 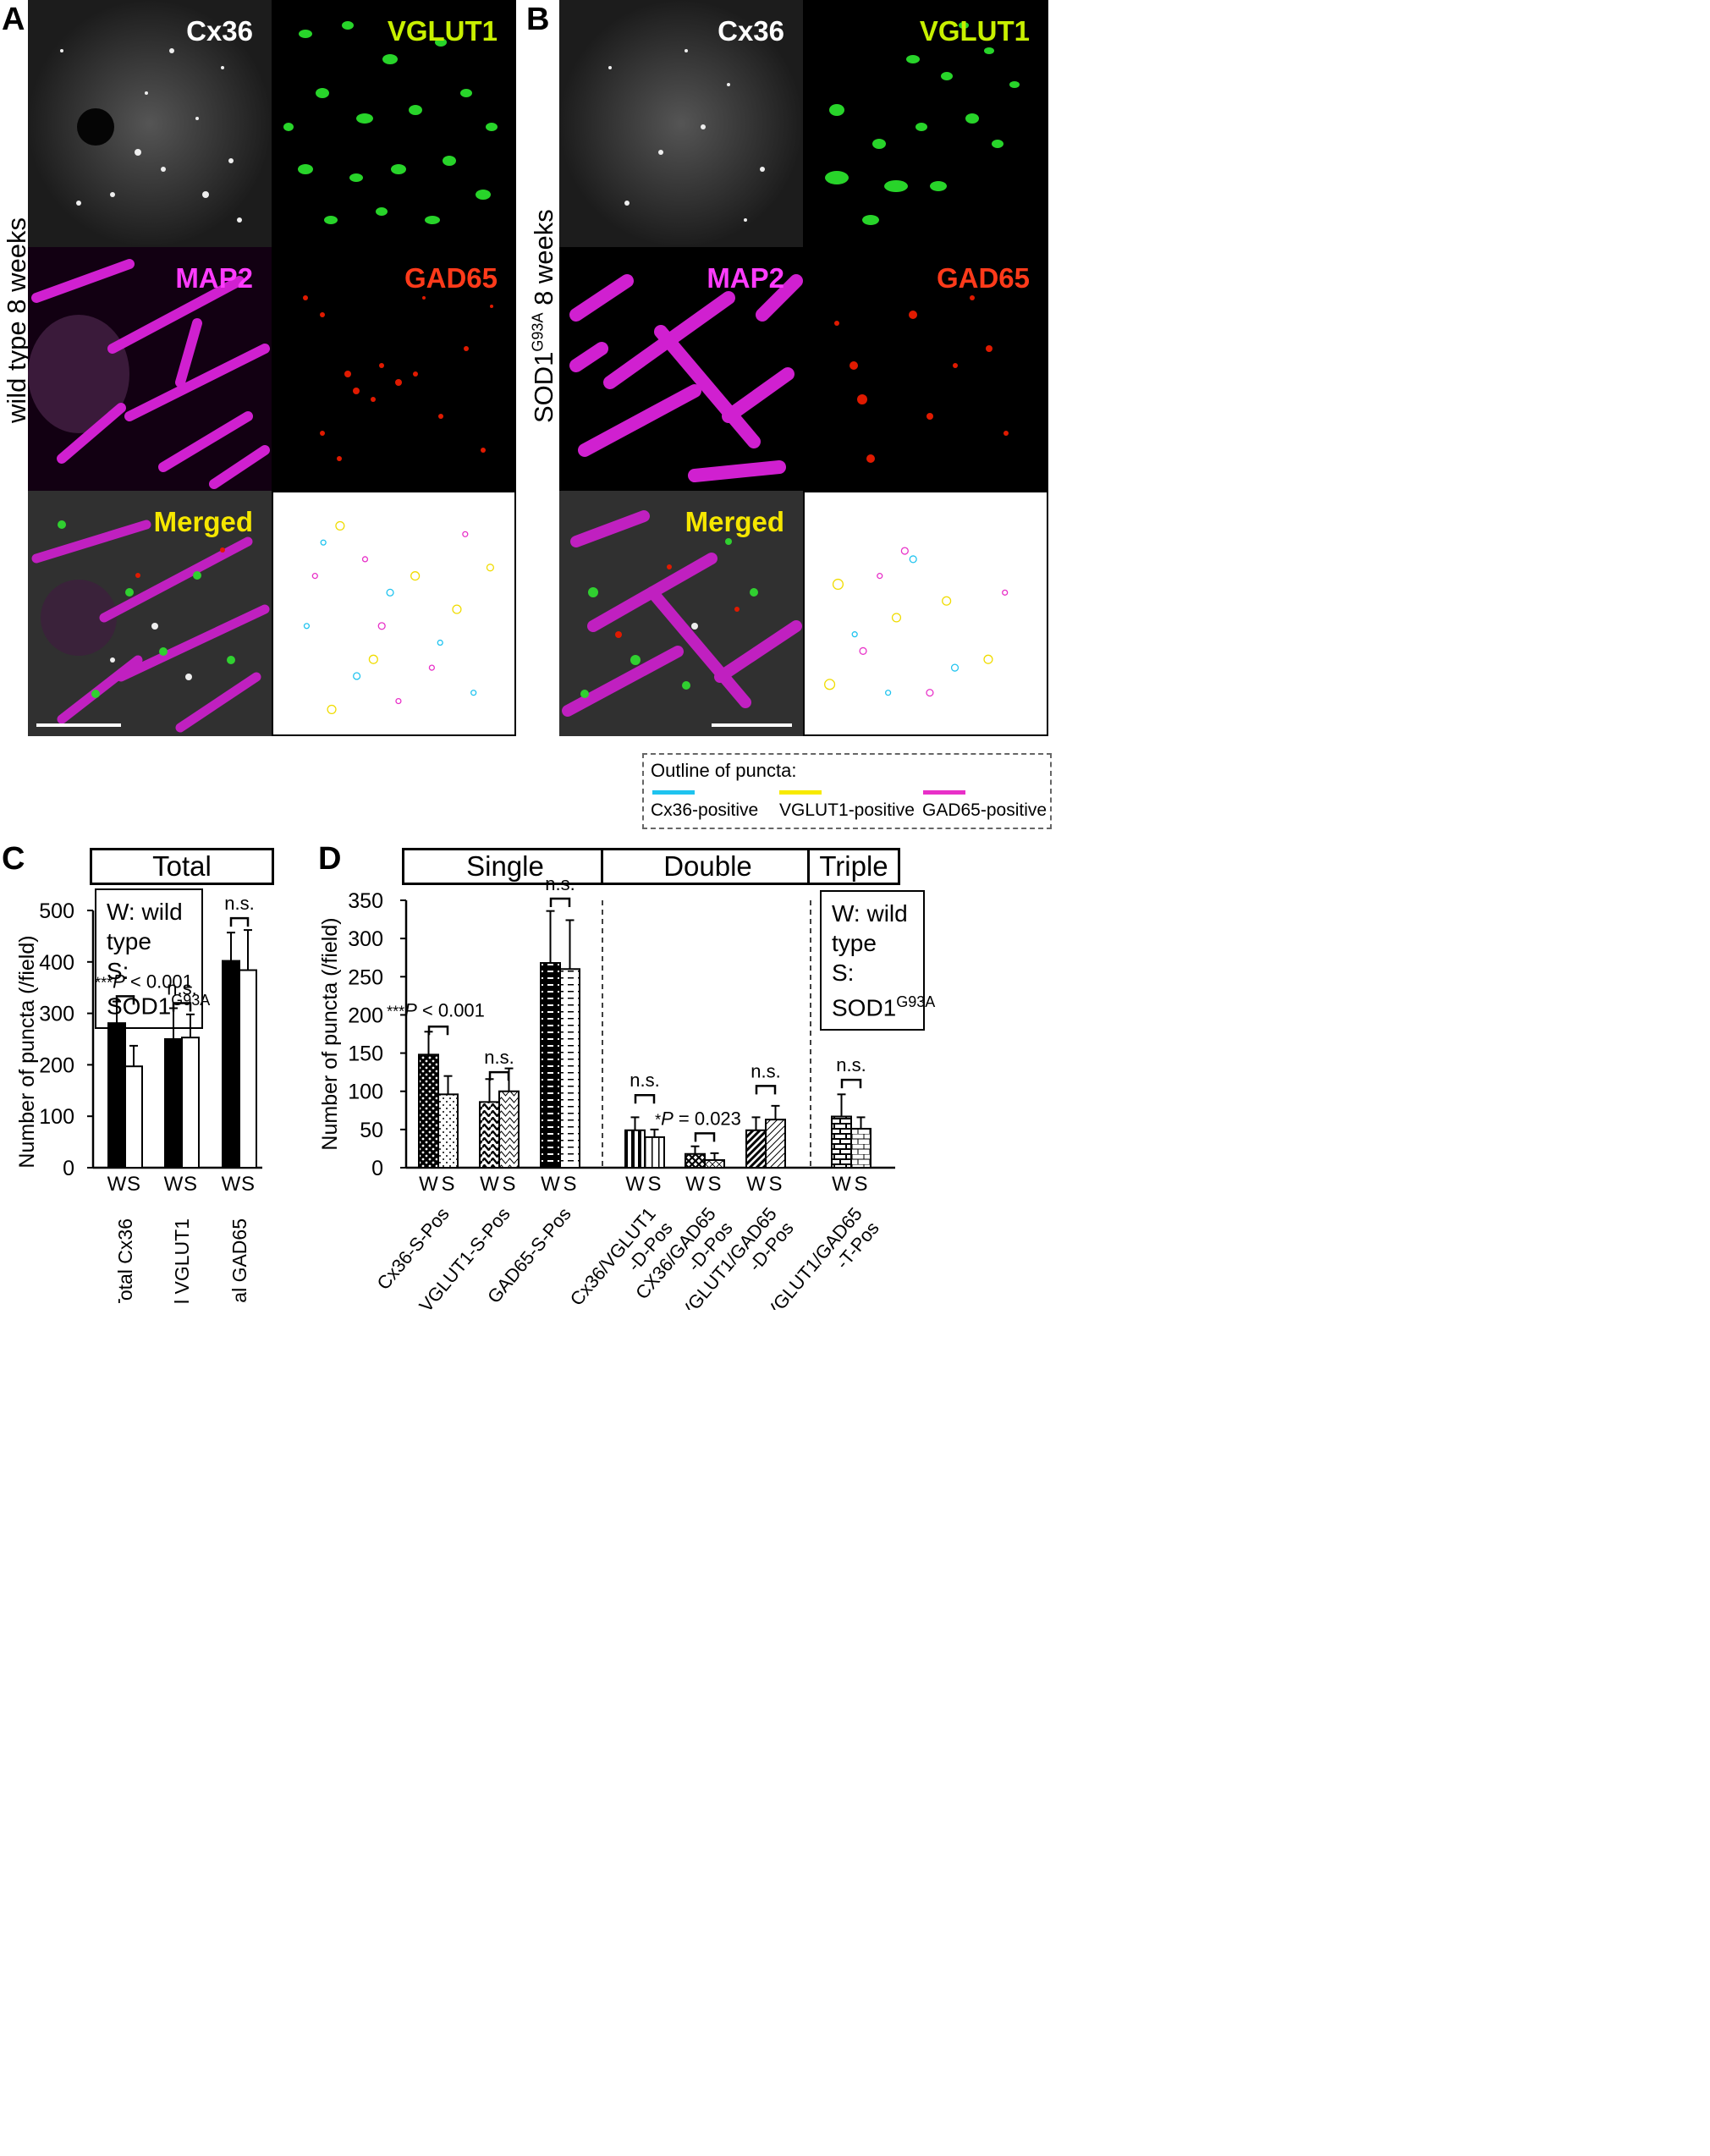 I want to click on note-s-sup: G93A, so click(x=191, y=1001).